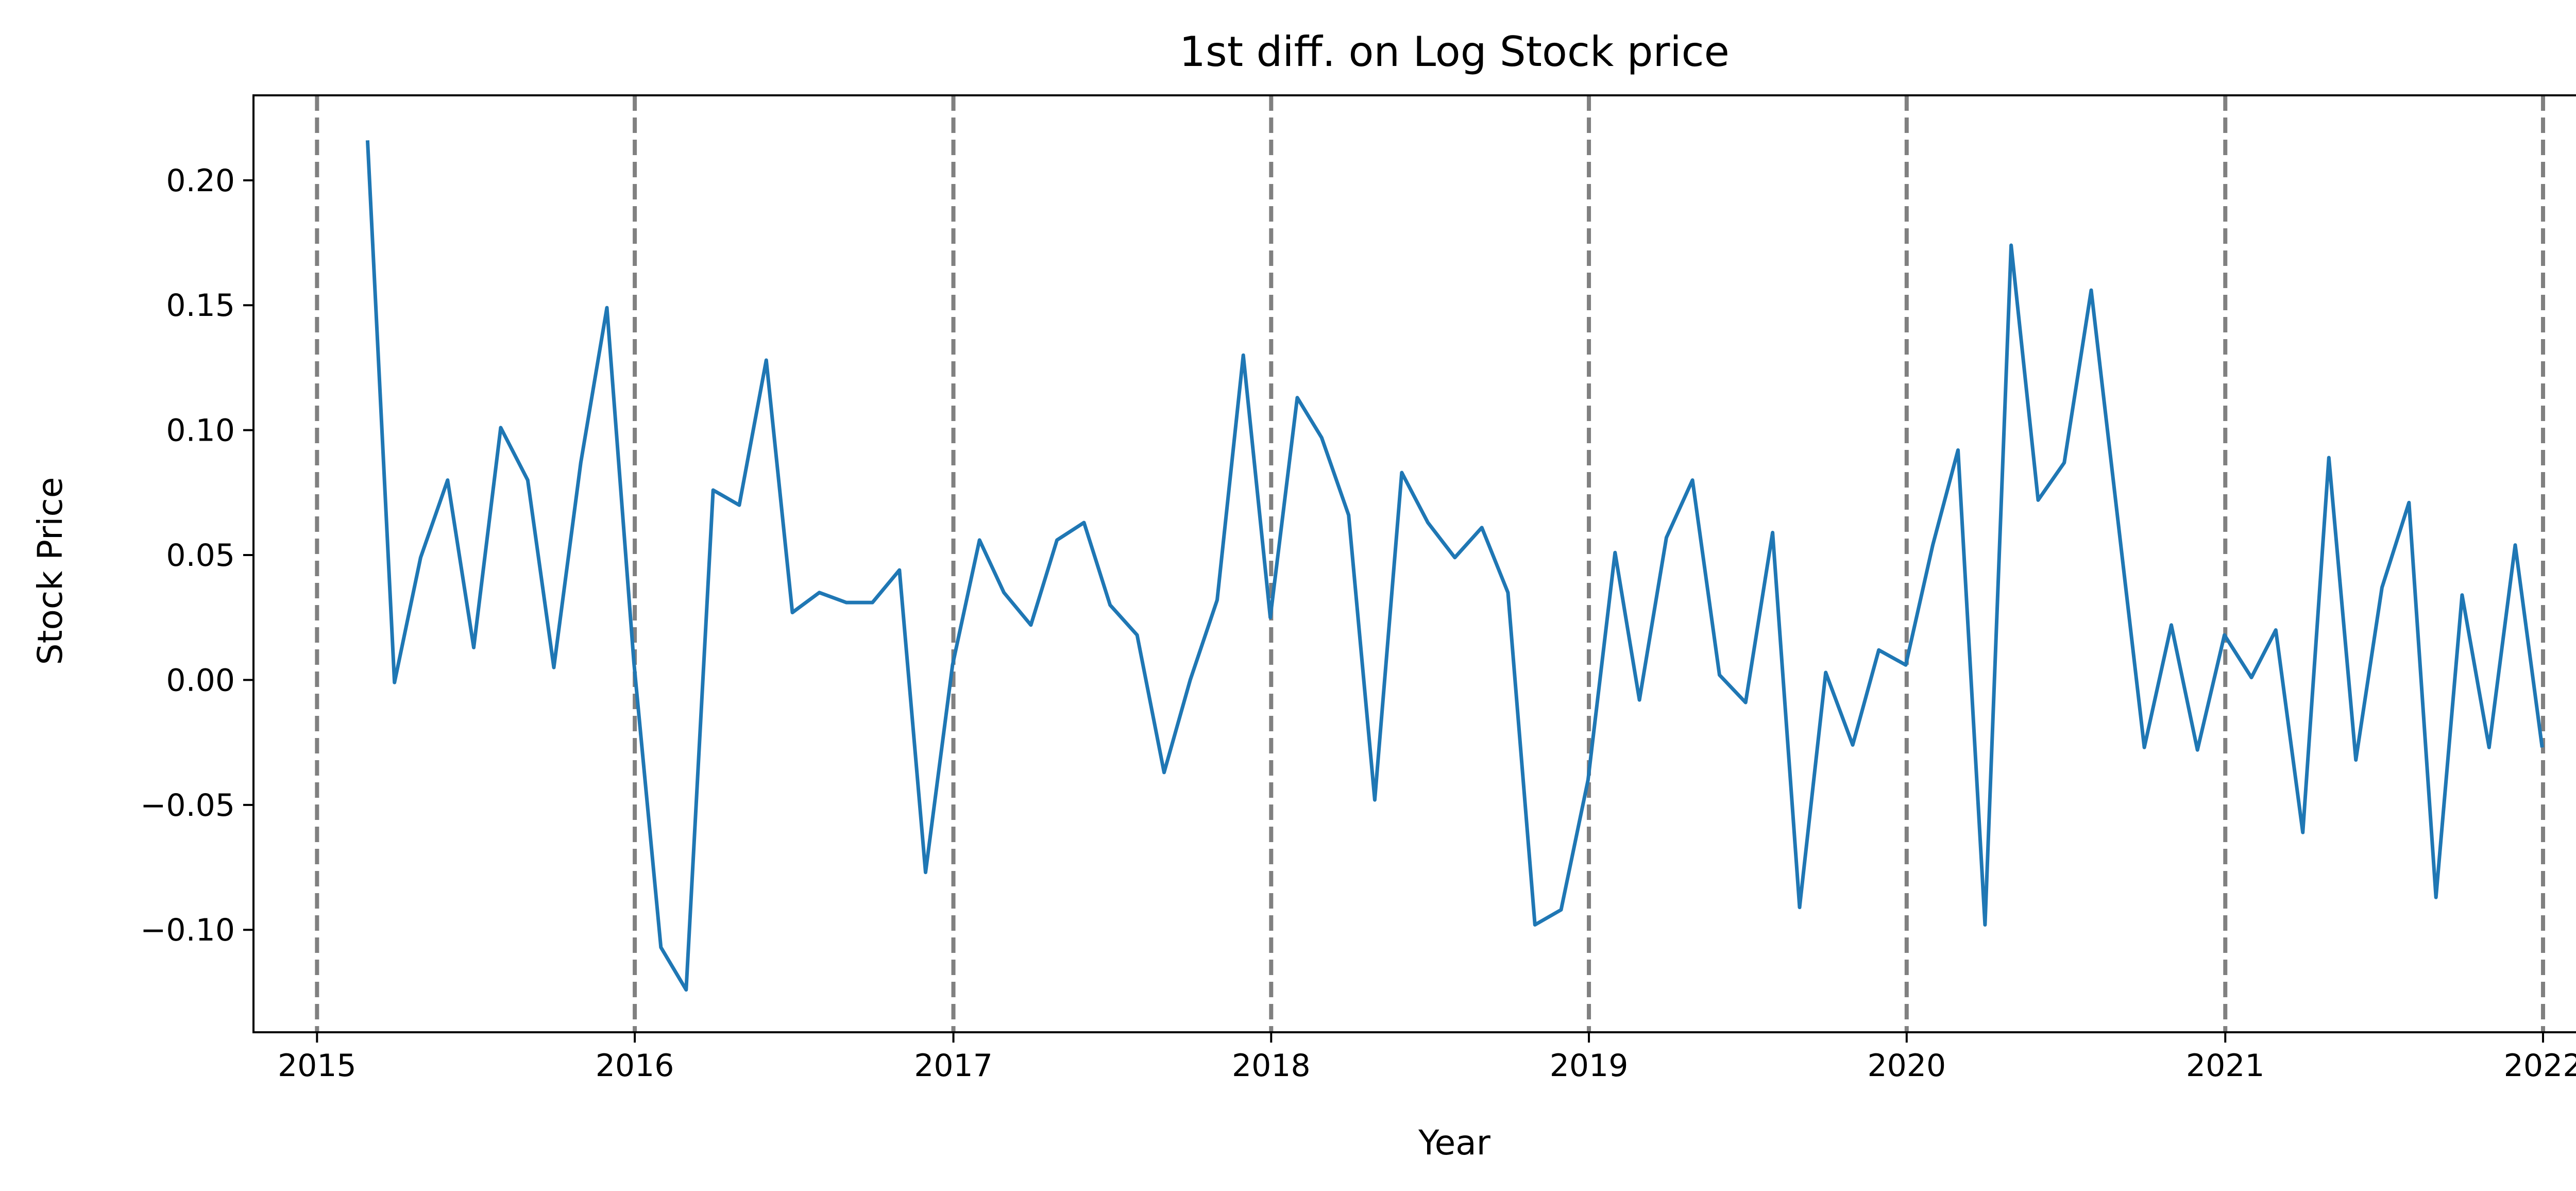 Image resolution: width=2576 pixels, height=1191 pixels. Describe the element at coordinates (317, 1066) in the screenshot. I see `x-tick-label: 2015` at that location.